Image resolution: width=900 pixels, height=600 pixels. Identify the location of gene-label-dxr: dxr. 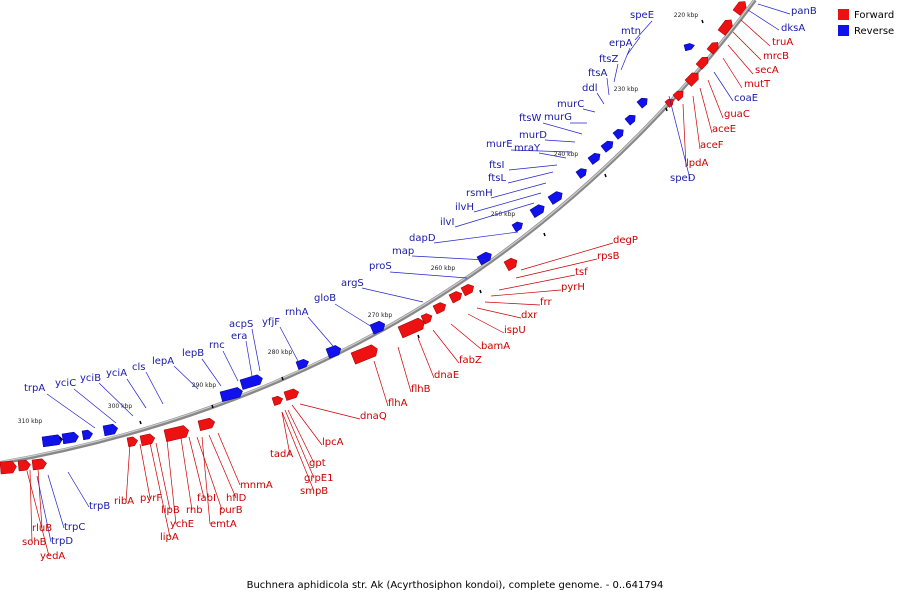
(529, 315).